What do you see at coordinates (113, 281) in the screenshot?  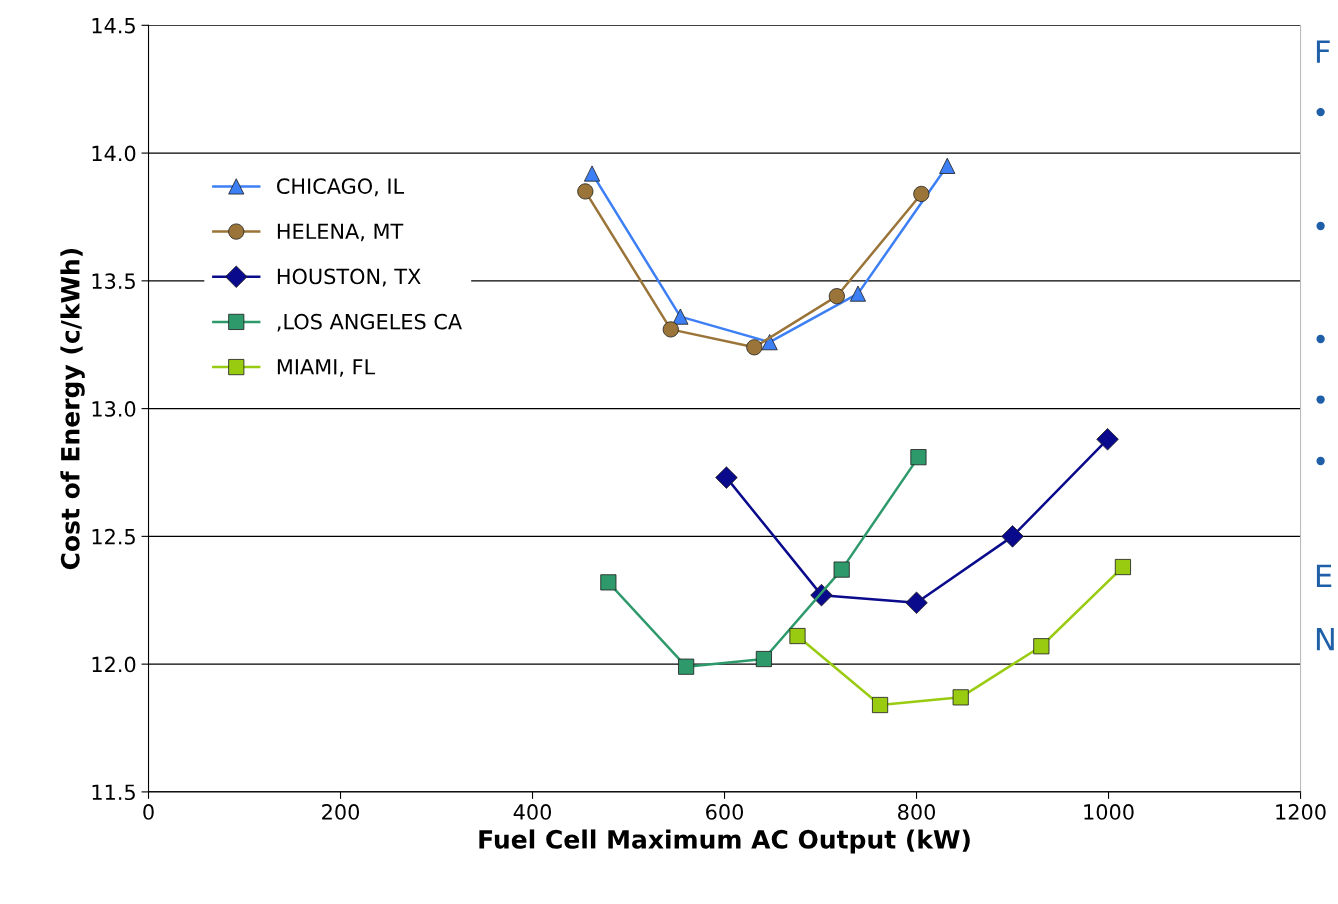 I see `y-tick-label: 13.5` at bounding box center [113, 281].